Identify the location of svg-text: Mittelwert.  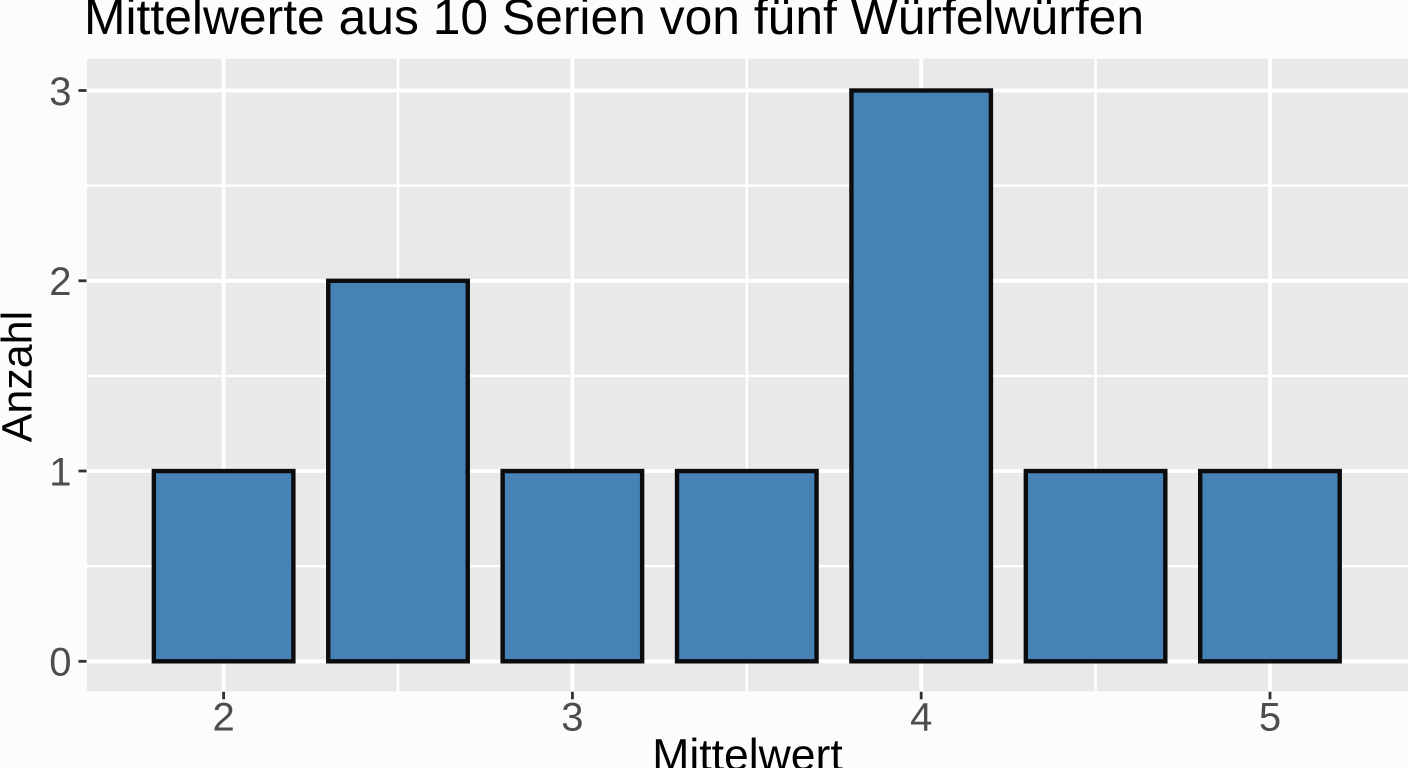
(747, 749).